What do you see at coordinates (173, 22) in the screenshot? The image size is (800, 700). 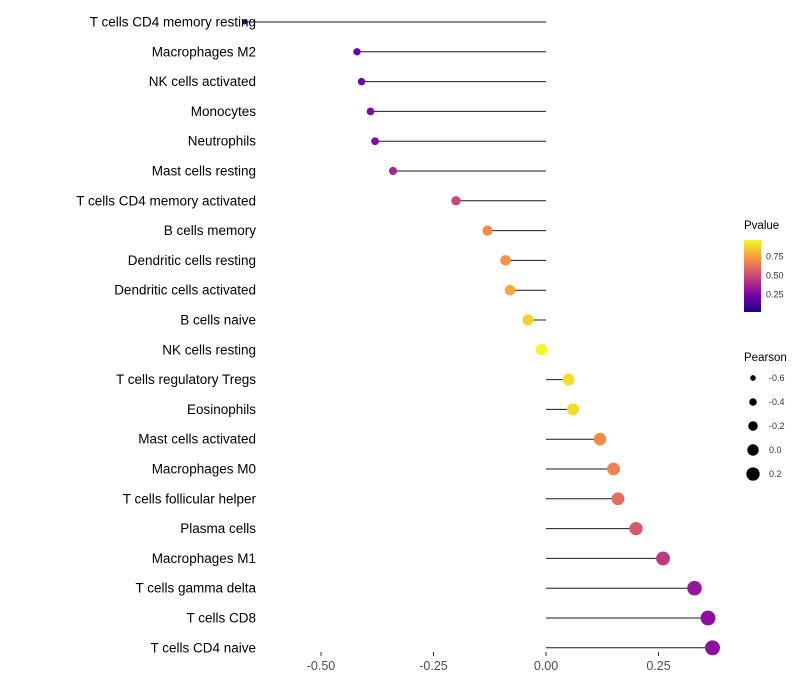 I see `category-label: T cells CD4 memory resting` at bounding box center [173, 22].